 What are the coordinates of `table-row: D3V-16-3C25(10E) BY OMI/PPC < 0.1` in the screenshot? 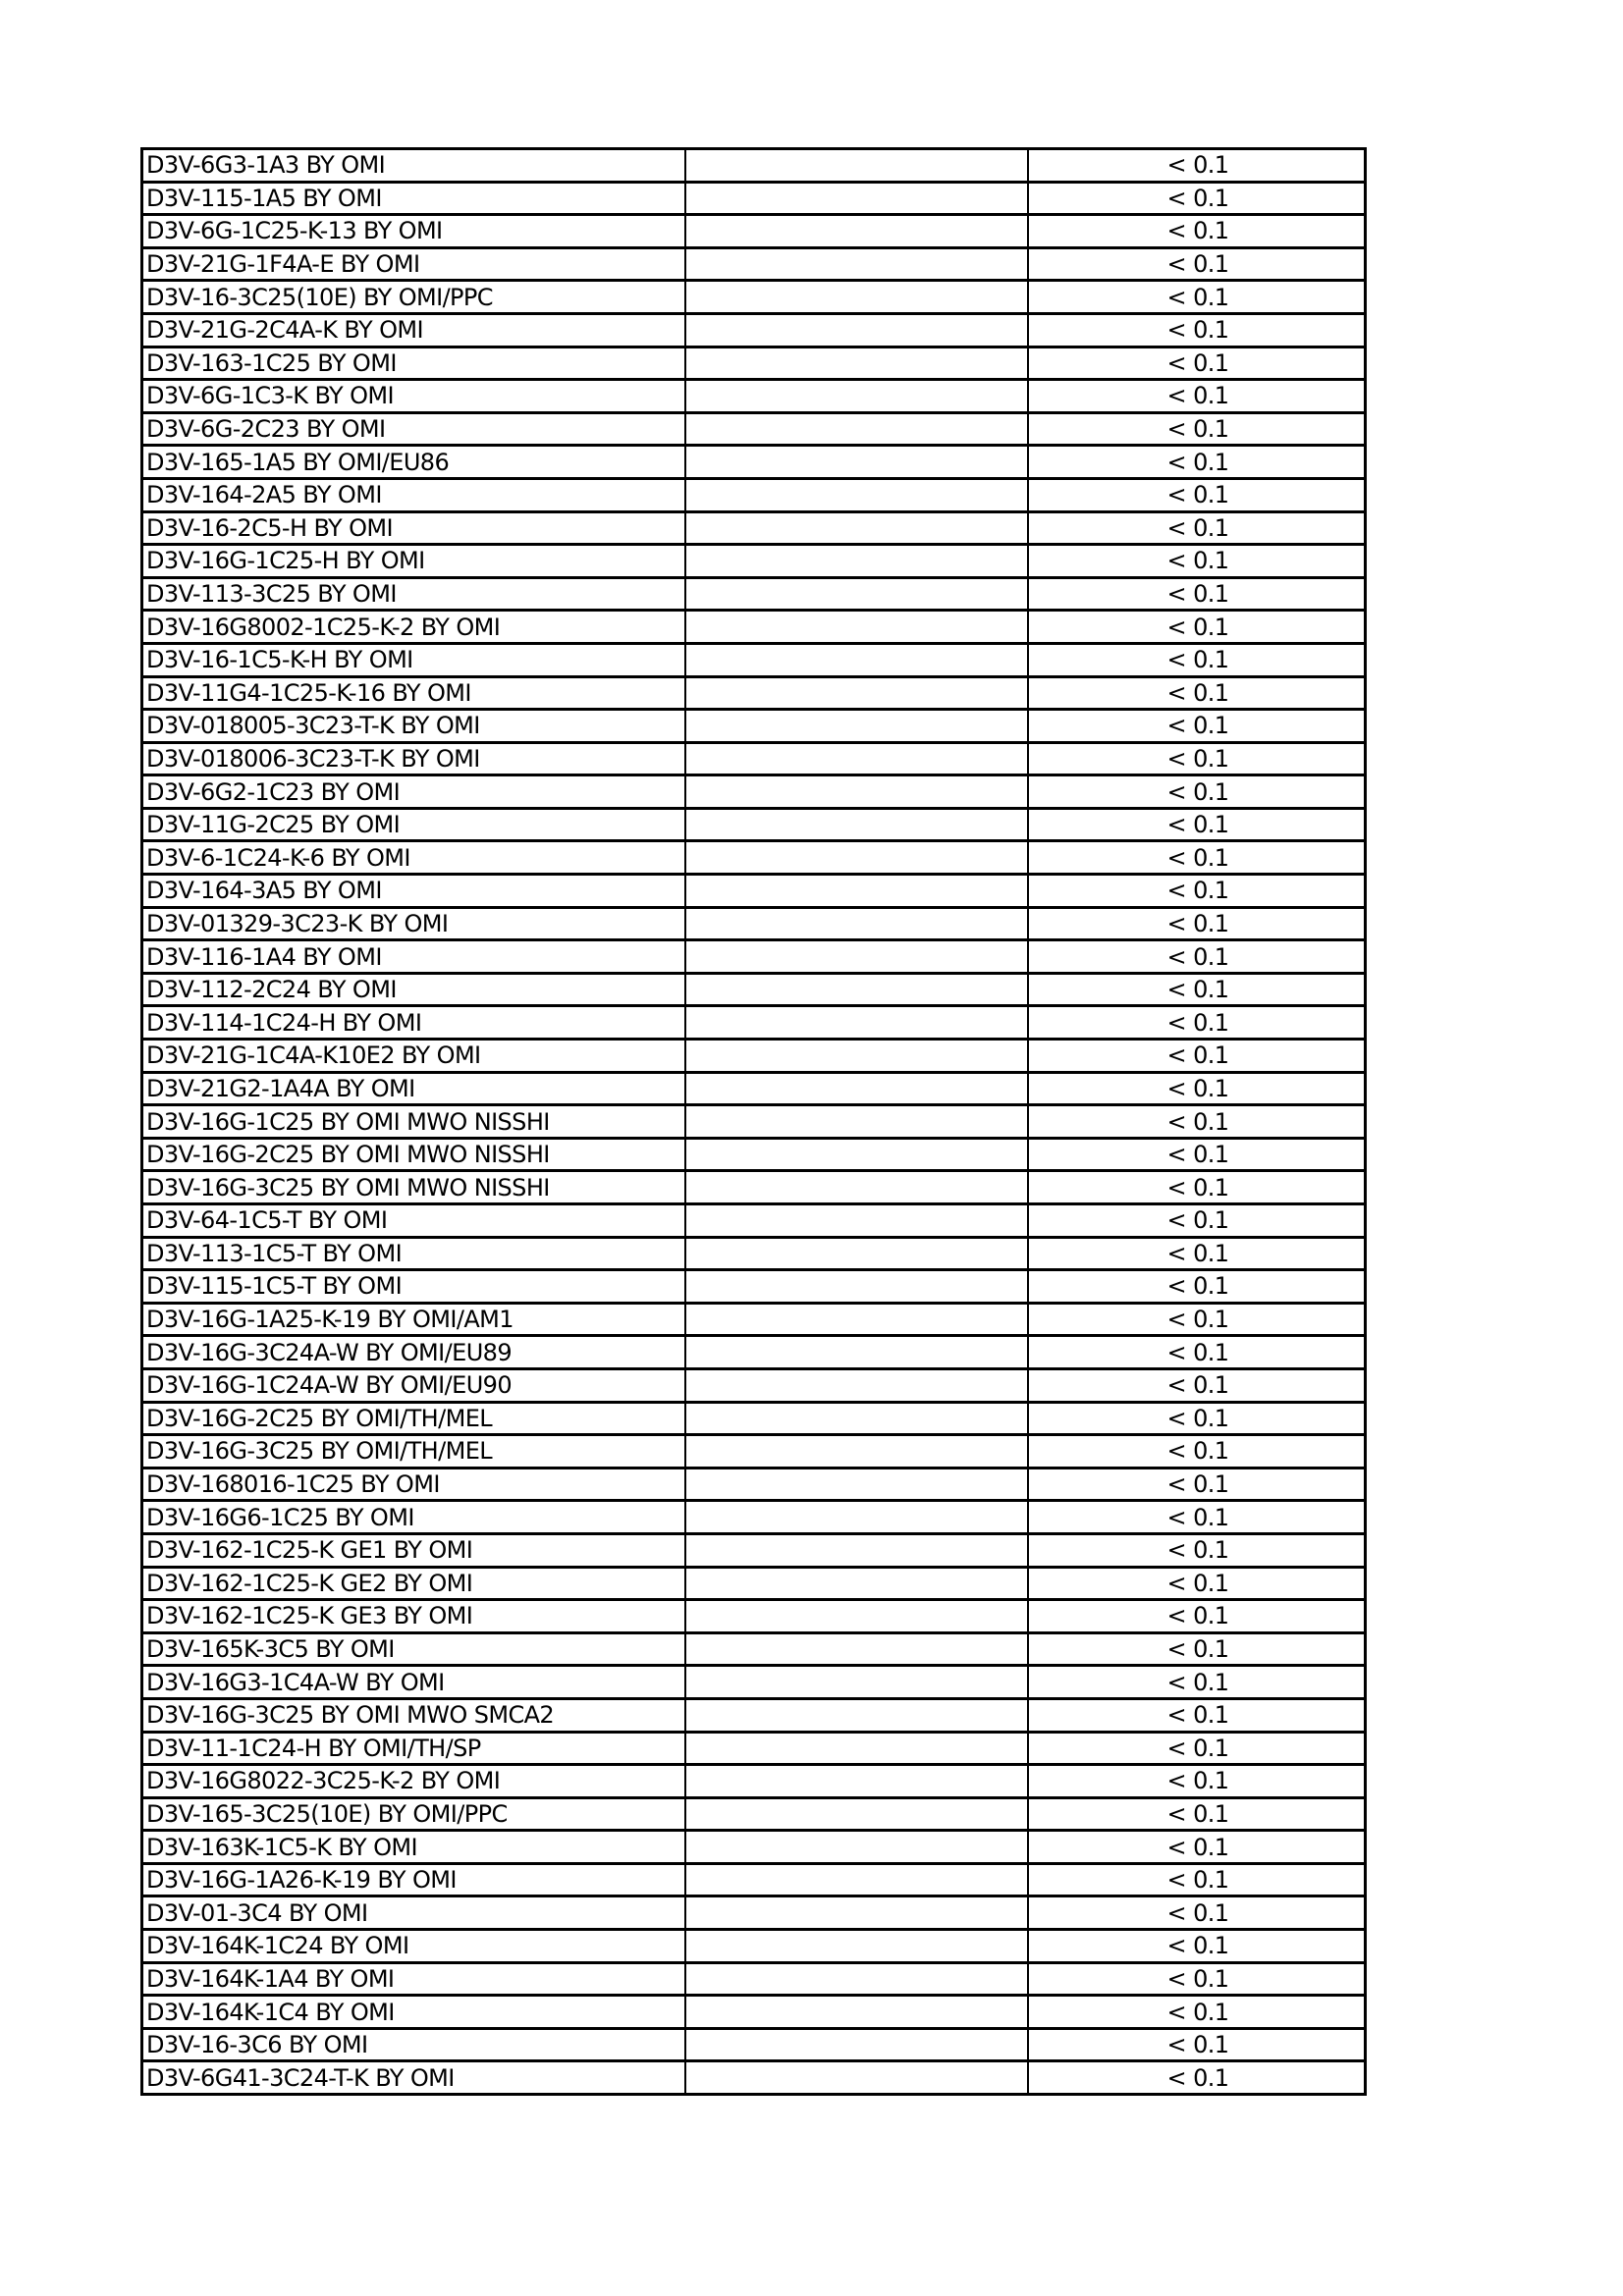 It's located at (753, 297).